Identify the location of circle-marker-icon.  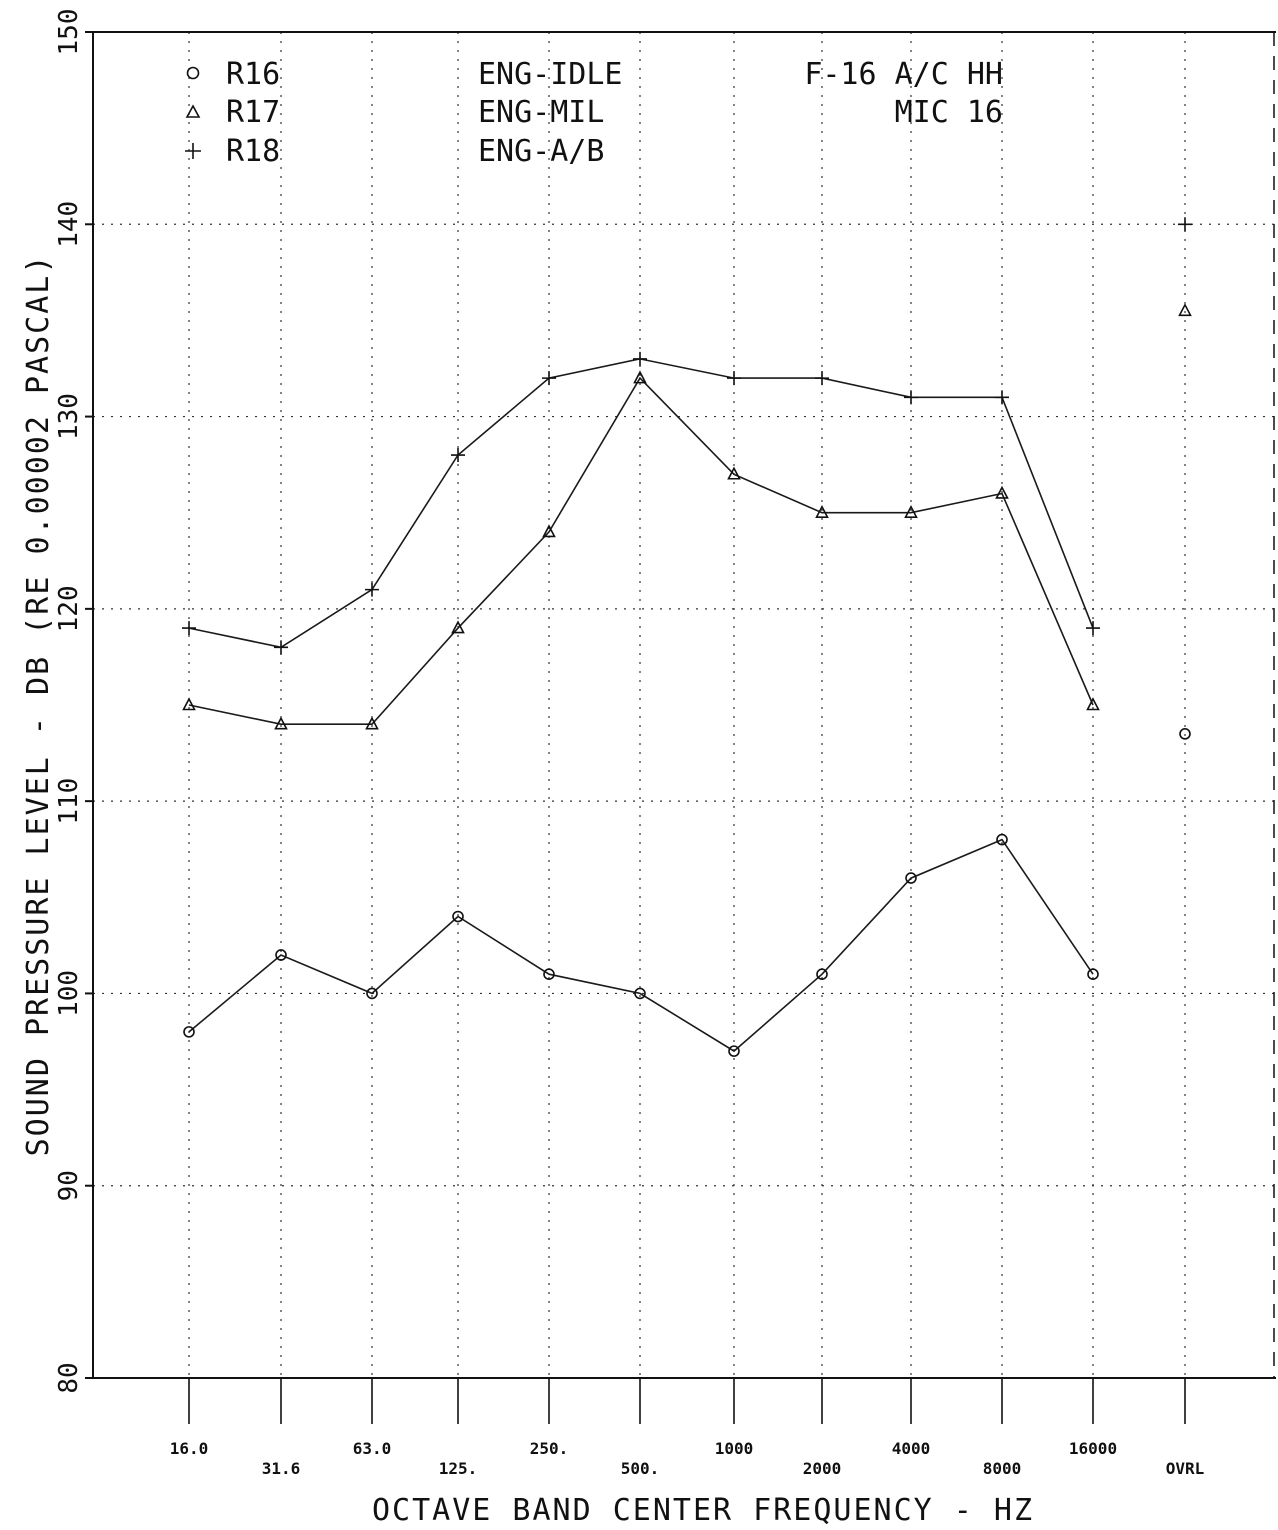
(193, 73).